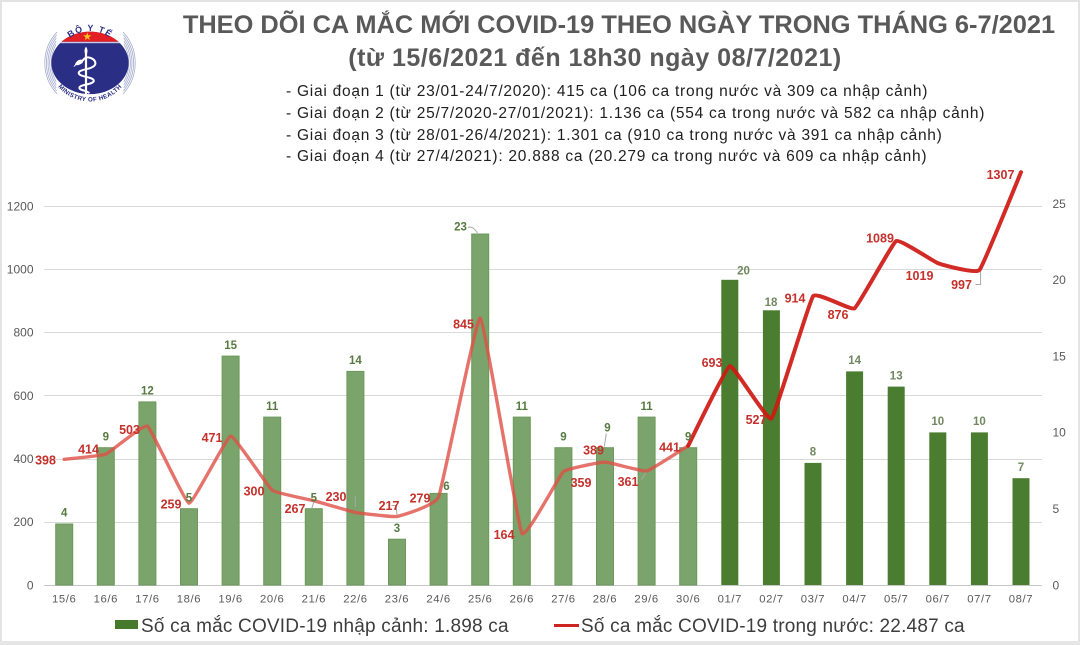  I want to click on svg-text: 1019, so click(920, 276).